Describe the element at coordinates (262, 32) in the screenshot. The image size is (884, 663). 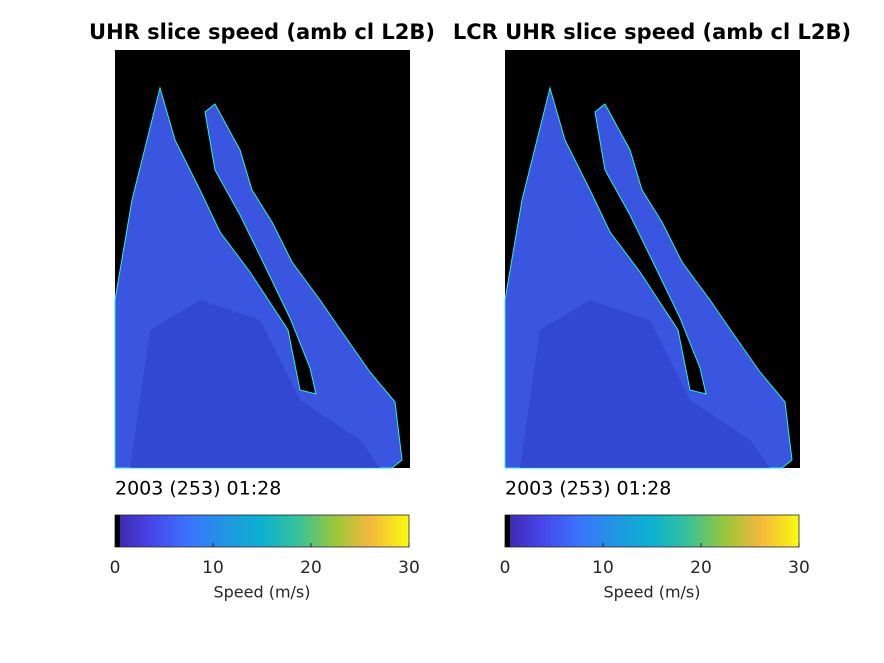
I see `panel-title: UHR slice speed (amb cl L2B)` at that location.